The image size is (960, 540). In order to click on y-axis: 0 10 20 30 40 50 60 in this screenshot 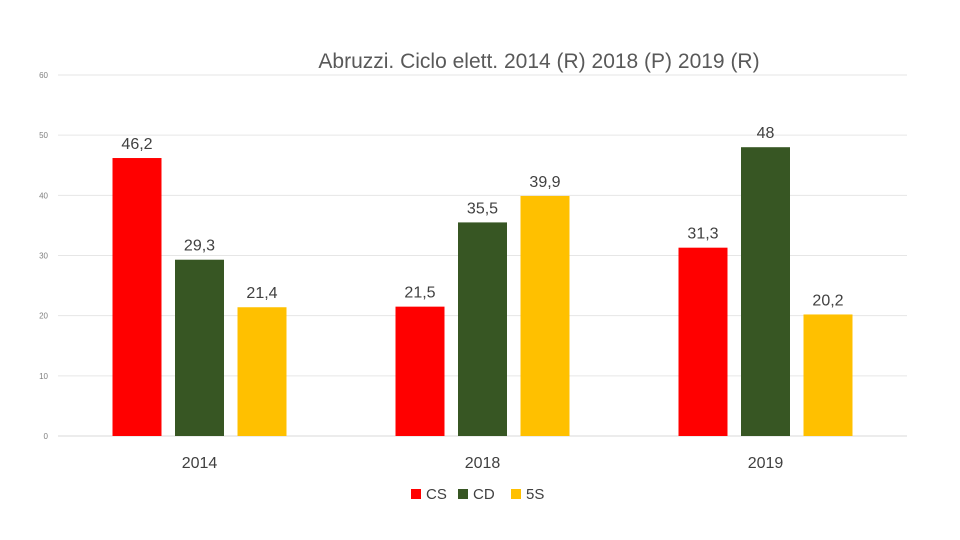, I will do `click(43, 256)`.